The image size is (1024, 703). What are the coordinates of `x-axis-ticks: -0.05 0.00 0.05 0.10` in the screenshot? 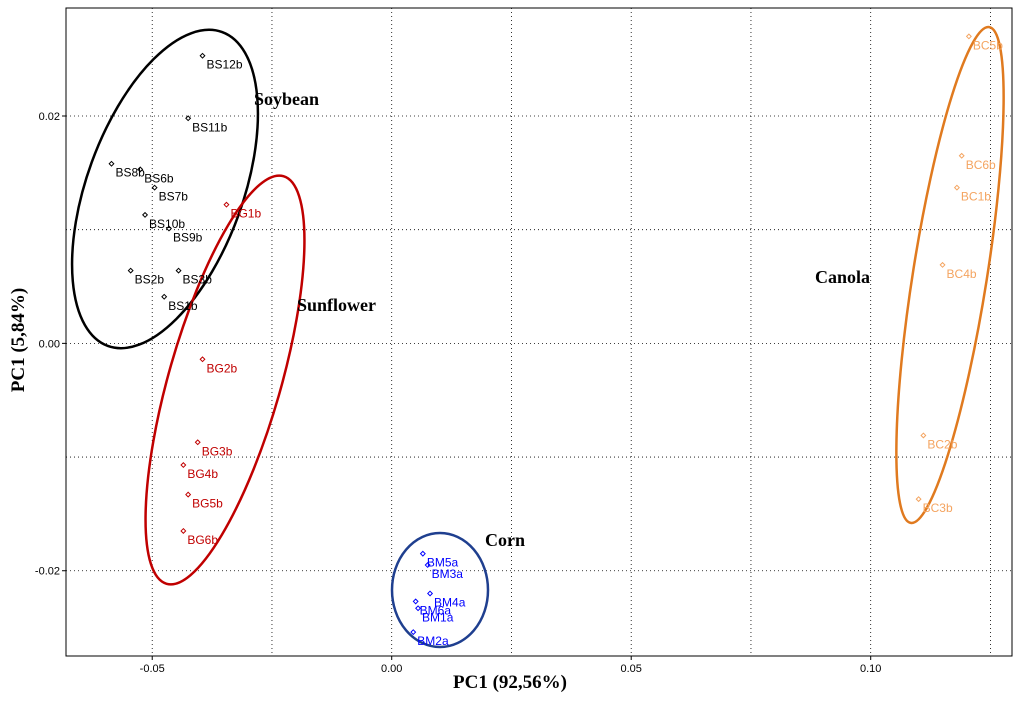 It's located at (510, 665).